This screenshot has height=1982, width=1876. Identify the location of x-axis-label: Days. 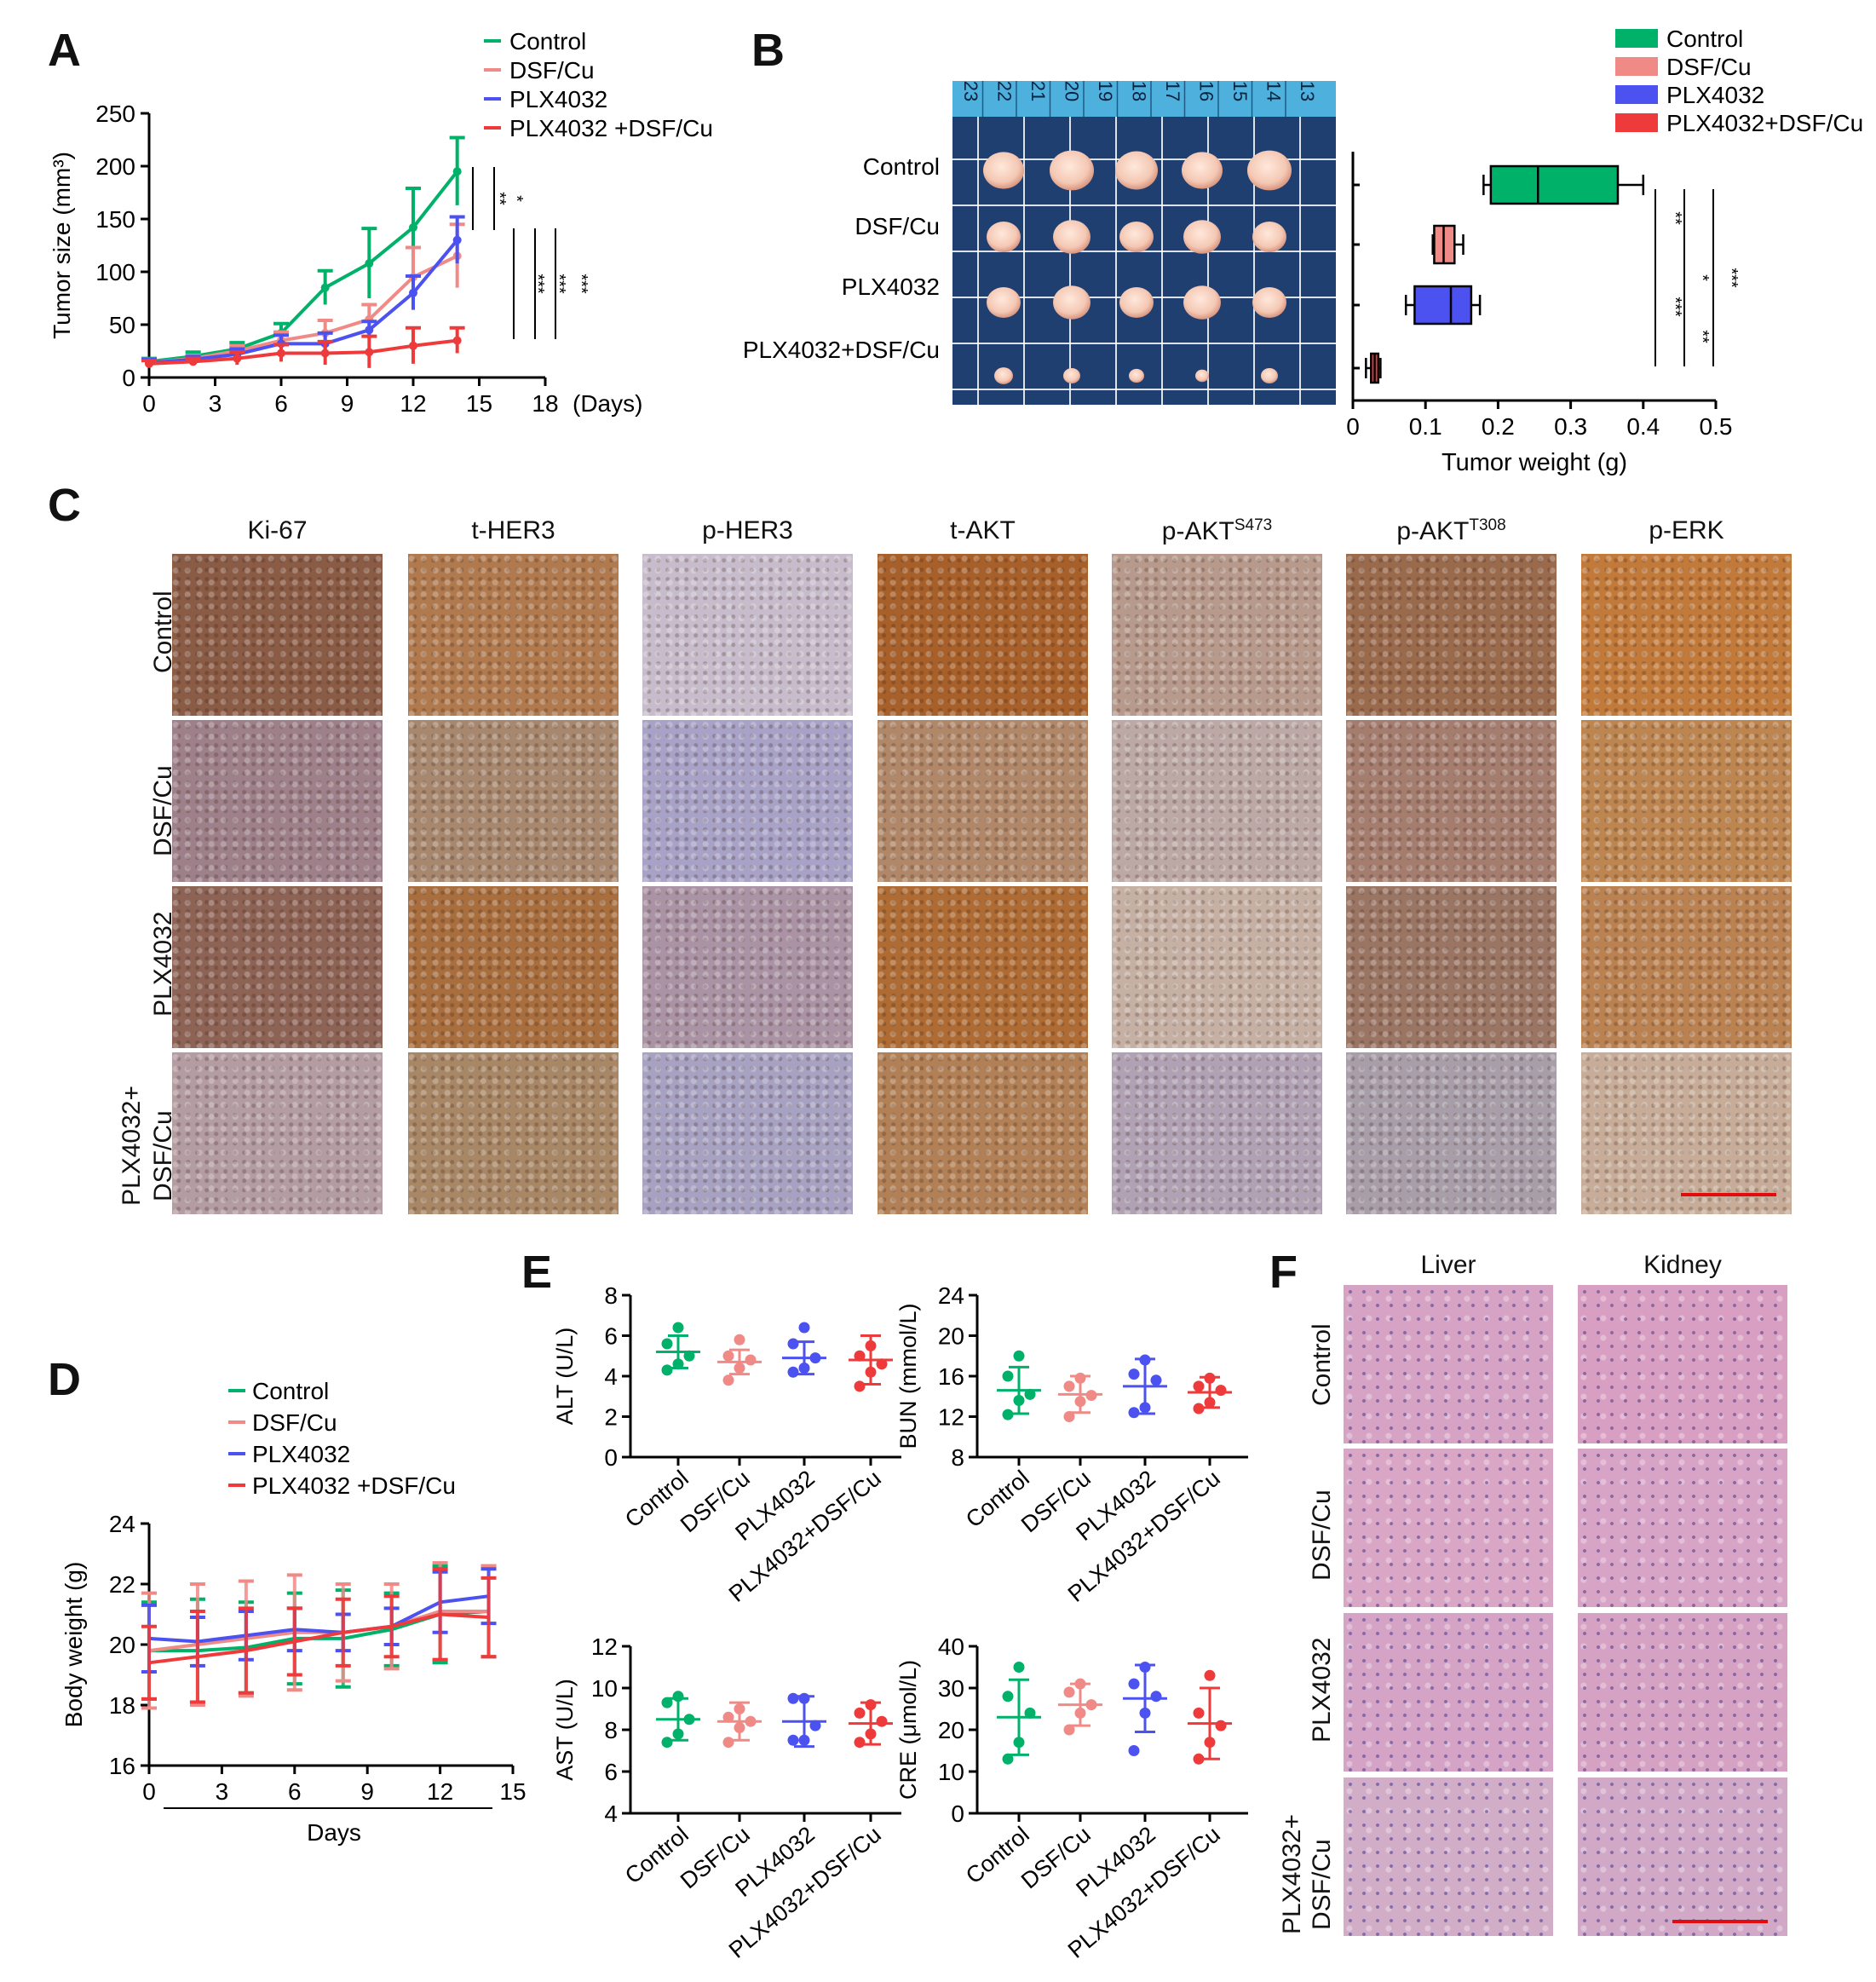
(334, 1832).